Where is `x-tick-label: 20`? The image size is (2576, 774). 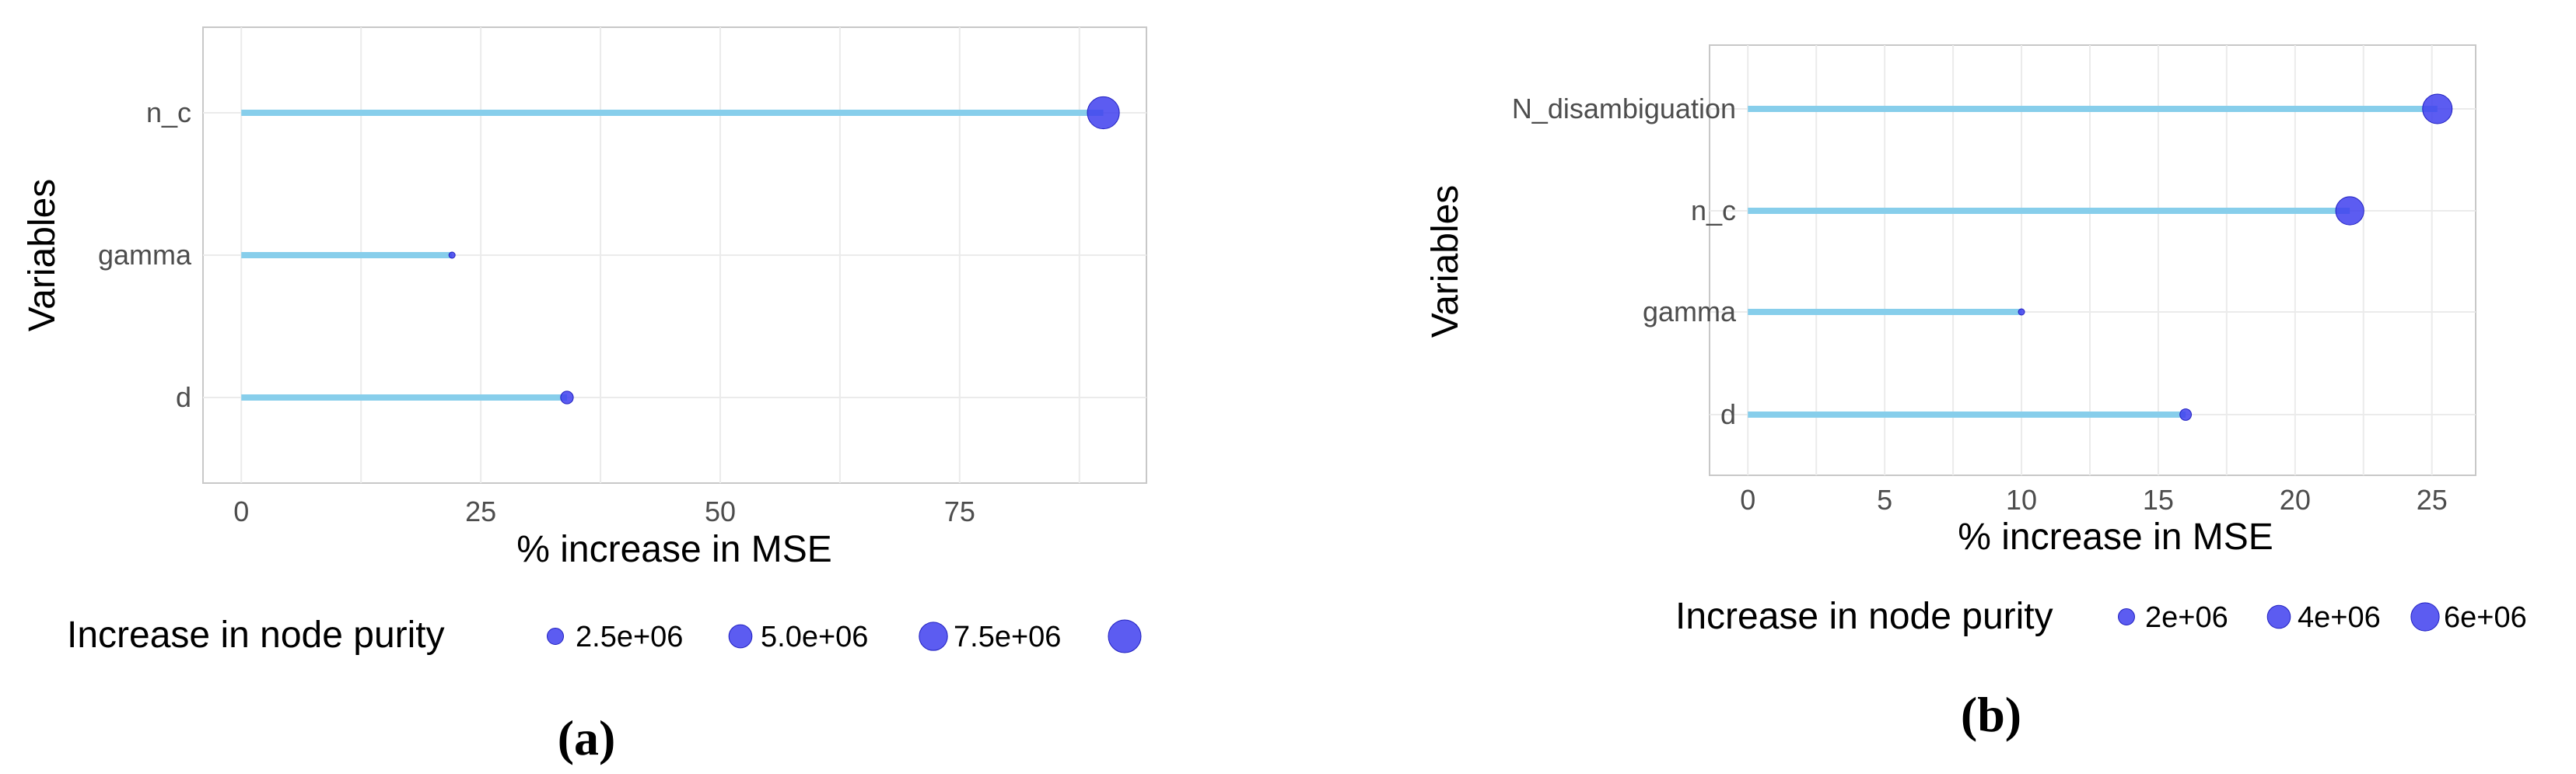
x-tick-label: 20 is located at coordinates (2296, 500).